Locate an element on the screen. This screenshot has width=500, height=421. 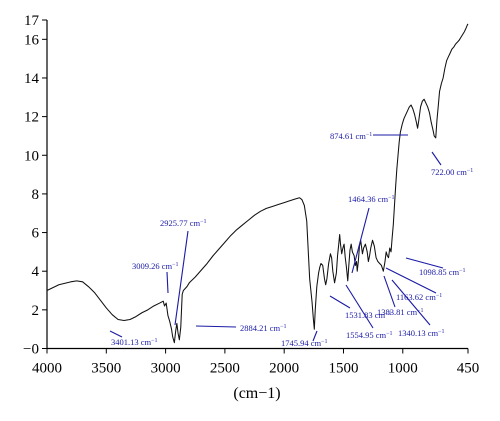
x-tick-label: 1500 is located at coordinates (343, 369).